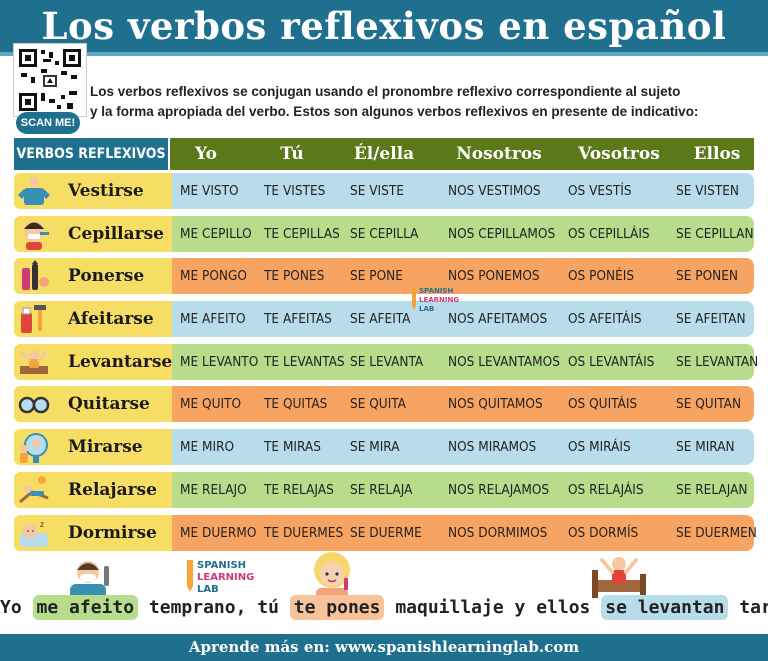 This screenshot has height=661, width=768. Describe the element at coordinates (439, 300) in the screenshot. I see `logo-small-line-2: LEARNING` at that location.